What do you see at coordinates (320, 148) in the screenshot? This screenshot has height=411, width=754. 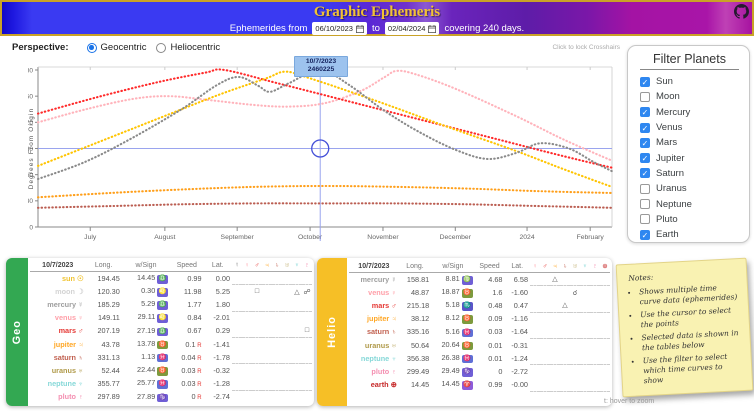 I see `crosshair-circle` at bounding box center [320, 148].